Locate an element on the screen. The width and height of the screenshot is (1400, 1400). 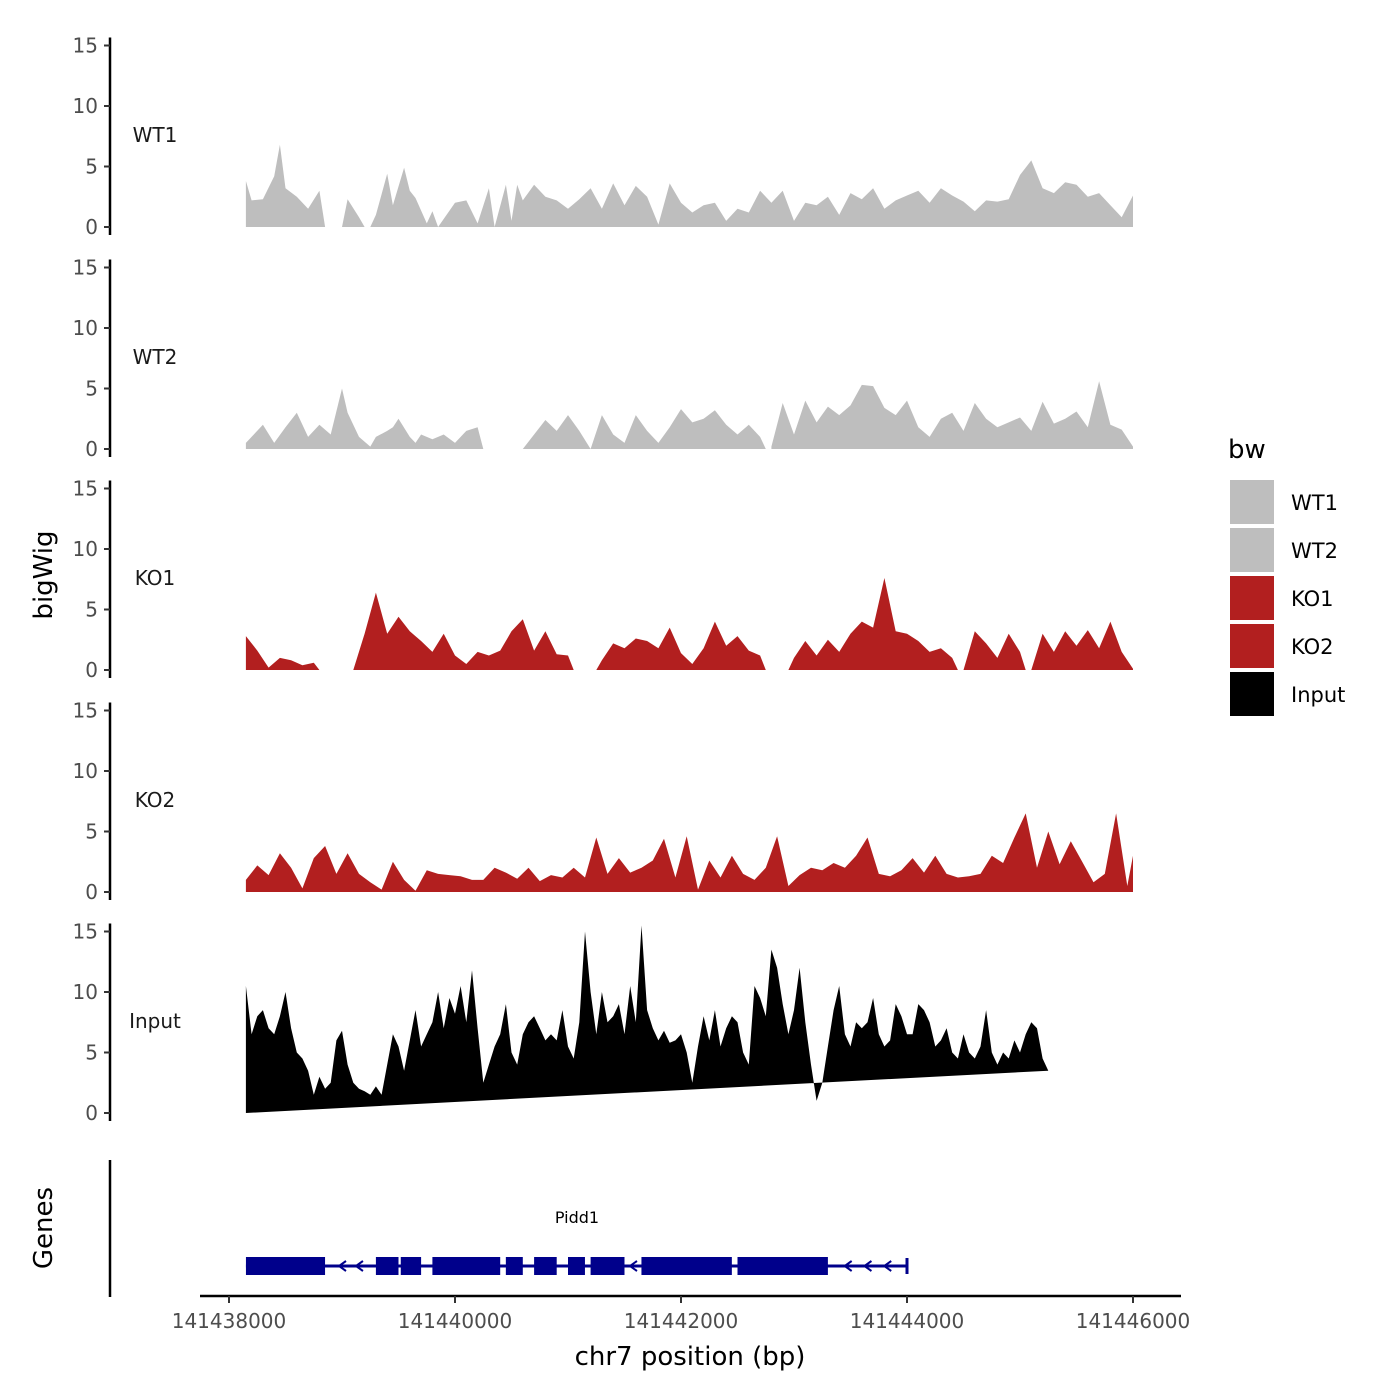
x-tick-label: 141444000 is located at coordinates (907, 1321).